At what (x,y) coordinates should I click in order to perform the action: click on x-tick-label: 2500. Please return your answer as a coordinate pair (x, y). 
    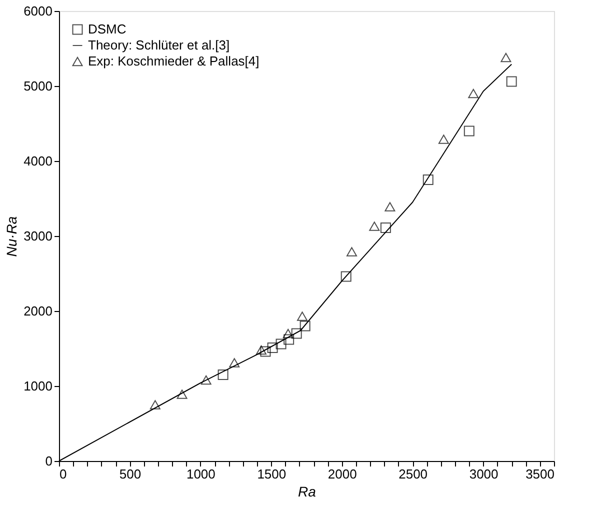
    Looking at the image, I should click on (413, 474).